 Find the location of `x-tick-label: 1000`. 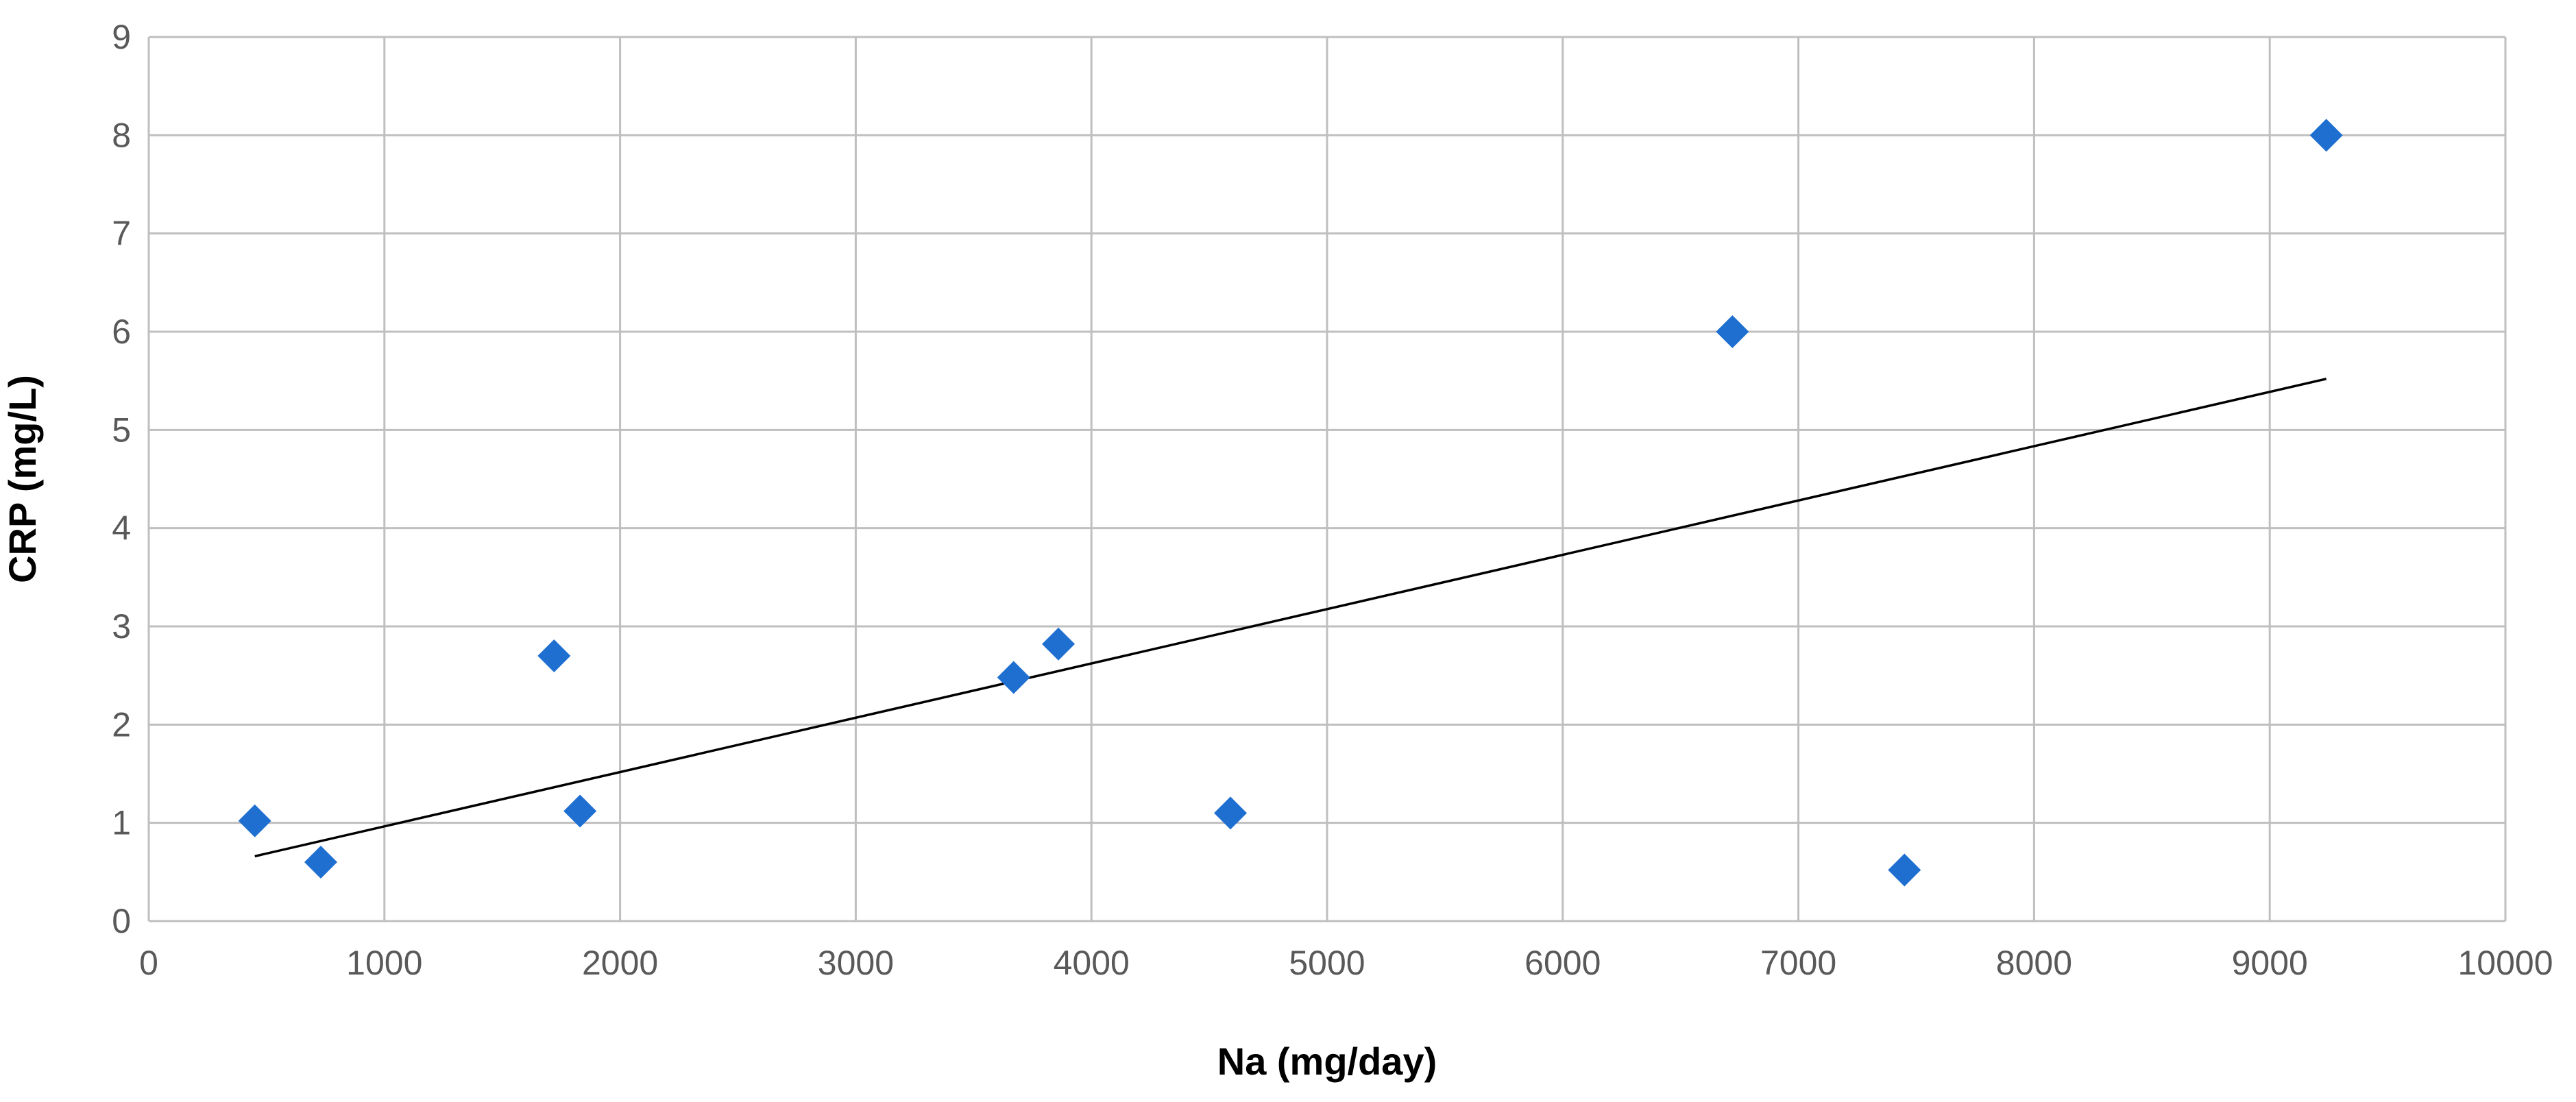

x-tick-label: 1000 is located at coordinates (384, 963).